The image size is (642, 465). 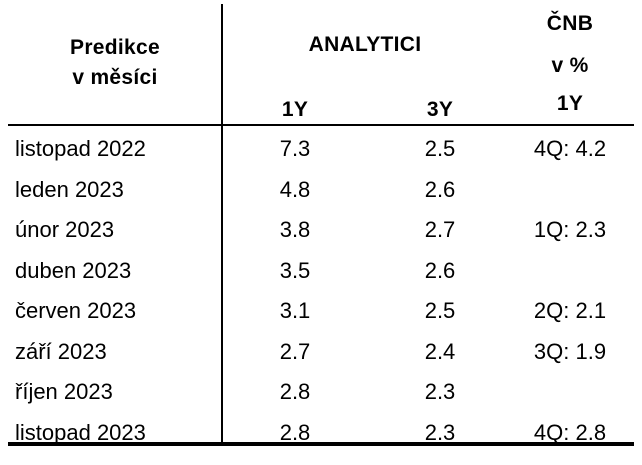 I want to click on row-value-3y: 2.7, so click(x=440, y=229).